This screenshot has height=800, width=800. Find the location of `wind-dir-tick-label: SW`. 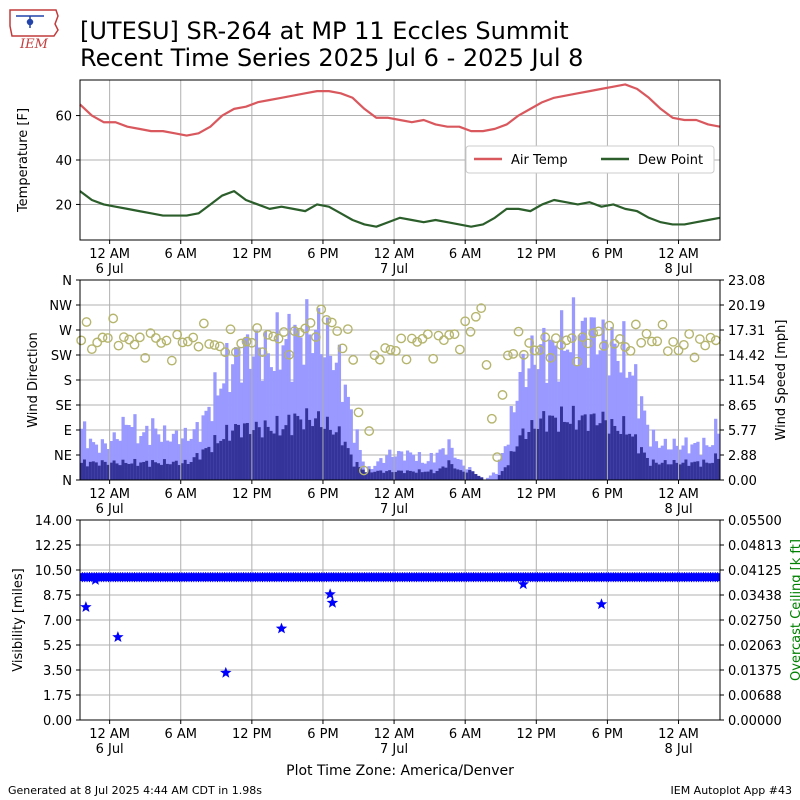

wind-dir-tick-label: SW is located at coordinates (61, 356).